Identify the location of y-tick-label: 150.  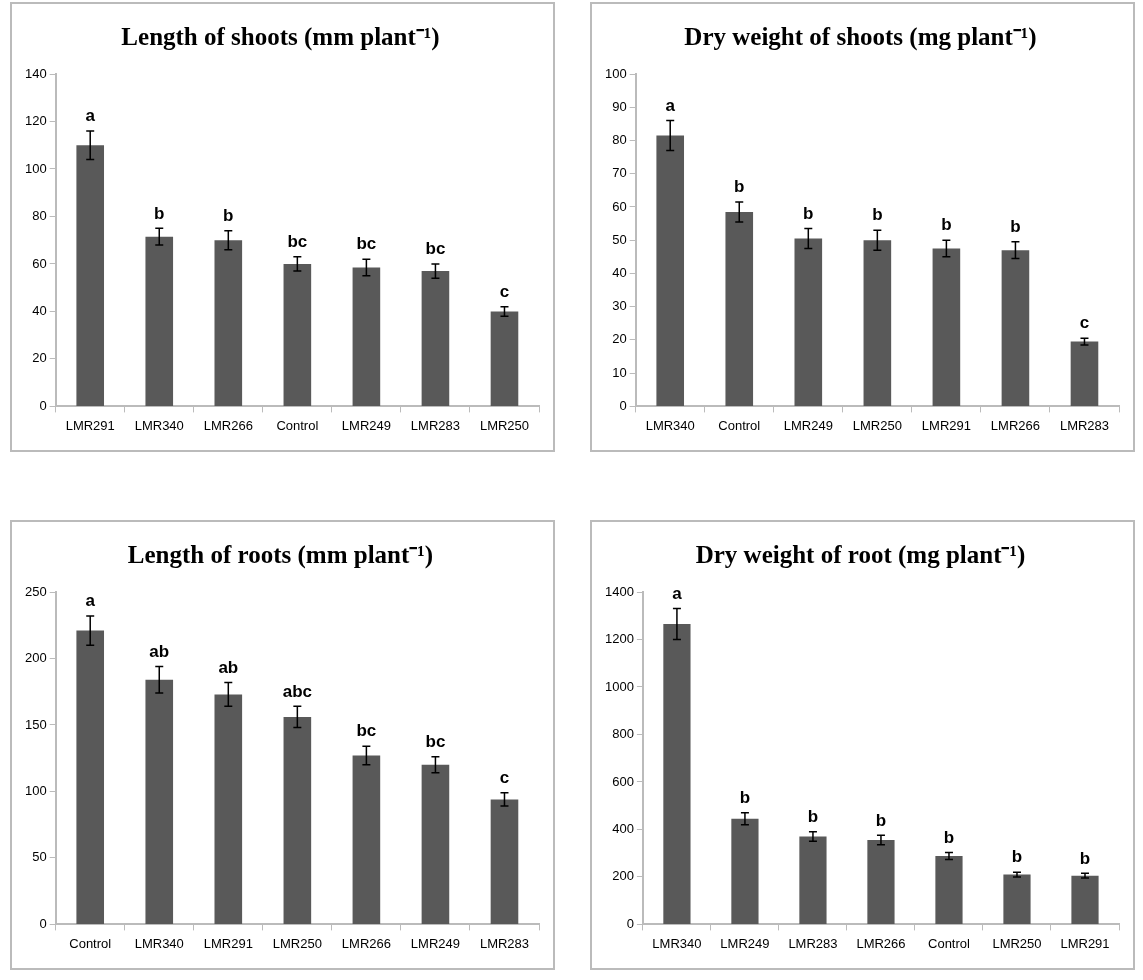
(35, 724).